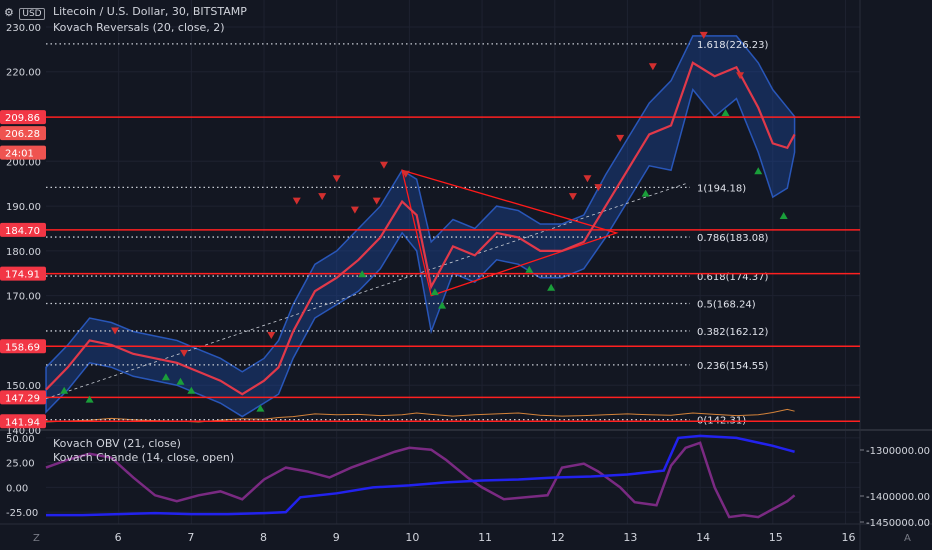  I want to click on settings-icon: ⚙, so click(9, 12).